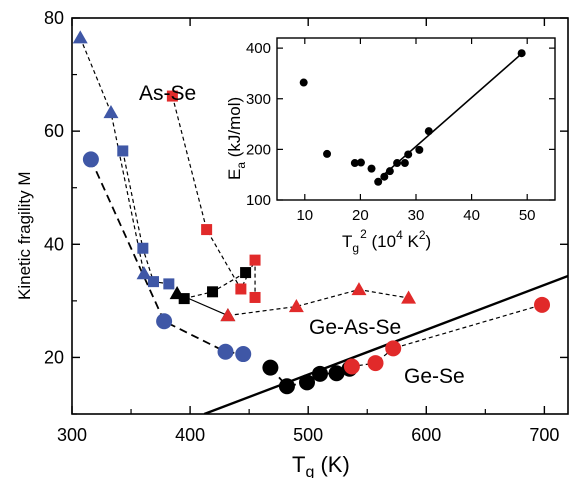 The height and width of the screenshot is (478, 576). I want to click on inset-x-tick-label: 50, so click(527, 215).